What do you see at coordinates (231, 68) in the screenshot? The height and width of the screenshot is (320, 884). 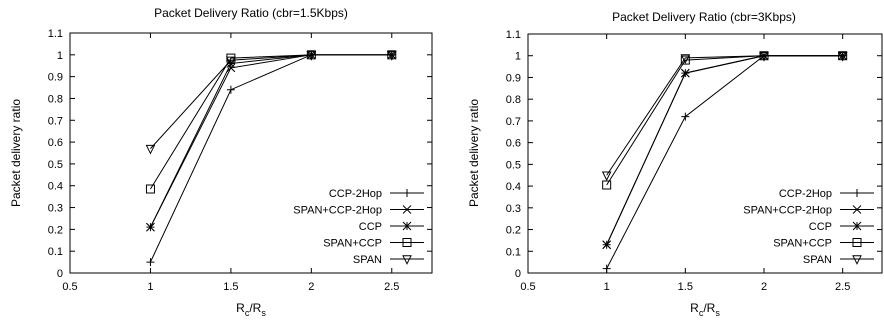 I see `data-point-span-ccp-2hop` at bounding box center [231, 68].